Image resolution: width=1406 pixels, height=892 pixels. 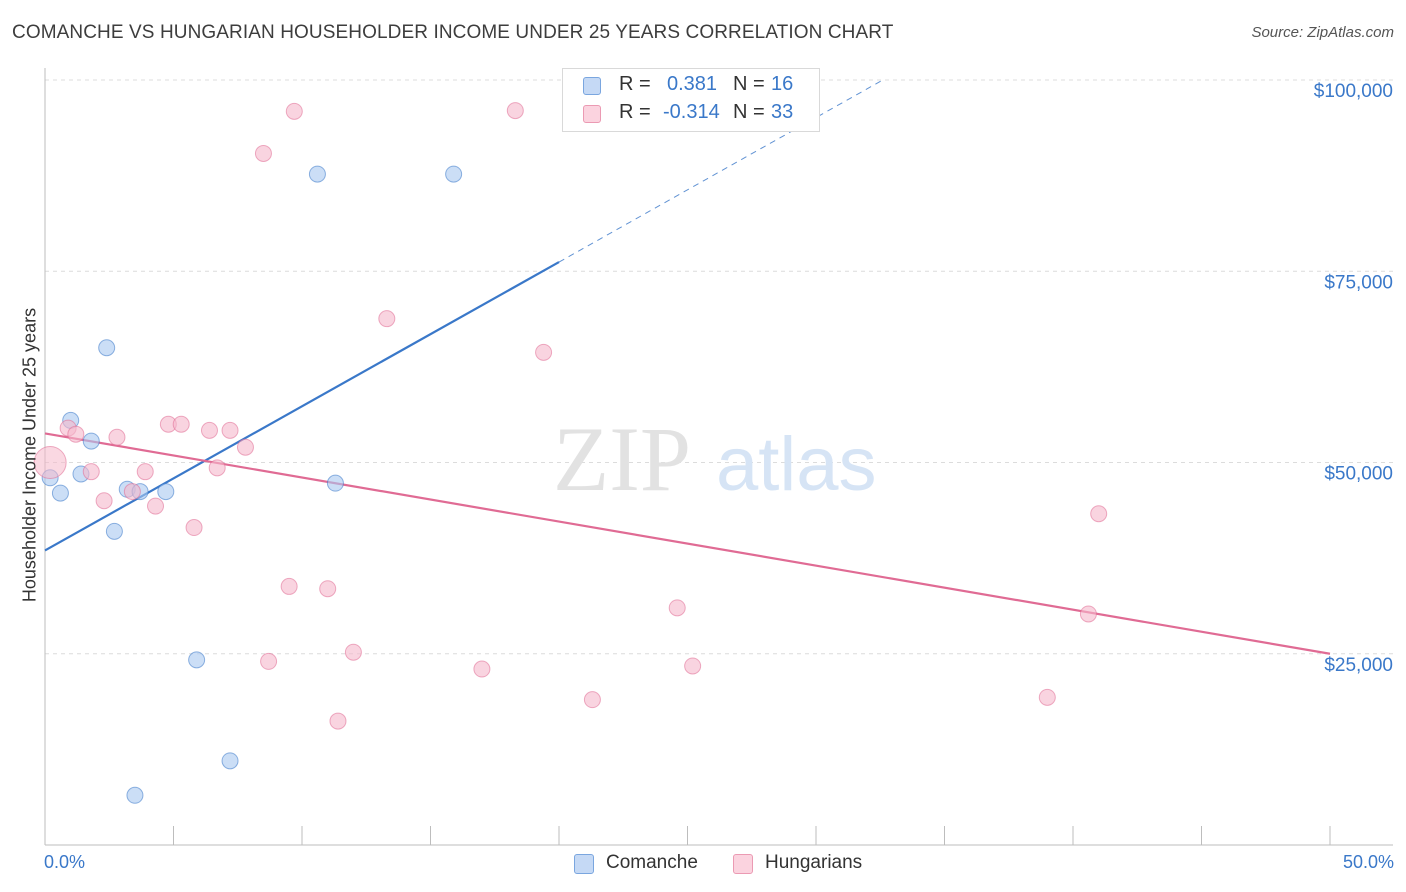 What do you see at coordinates (592, 114) in the screenshot?
I see `legend-swatch-hungarians` at bounding box center [592, 114].